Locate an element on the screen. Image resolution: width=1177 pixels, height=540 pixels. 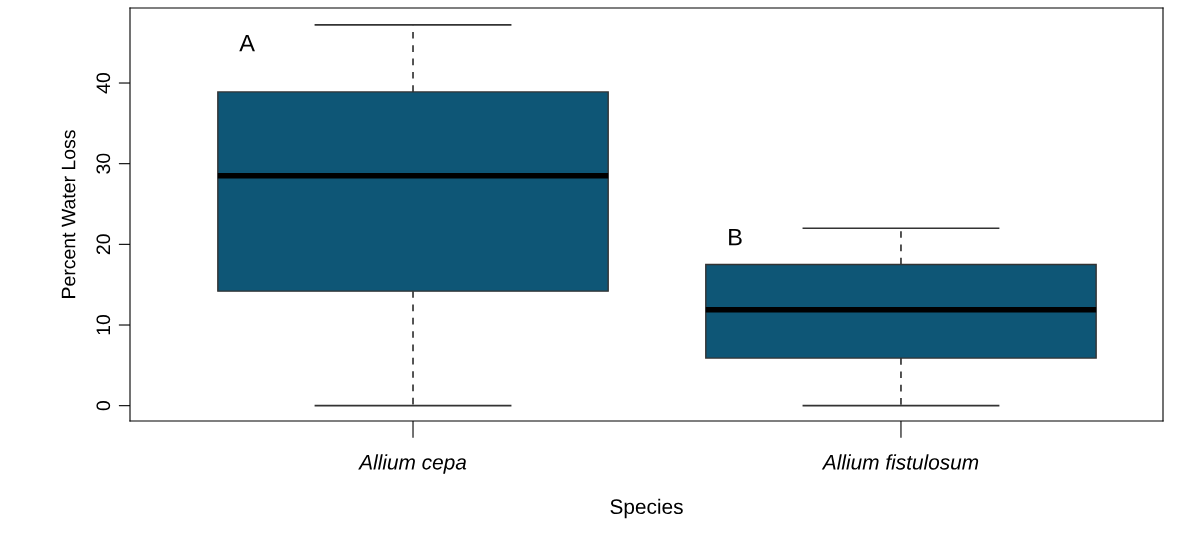
y-tick-label: 10 is located at coordinates (103, 324).